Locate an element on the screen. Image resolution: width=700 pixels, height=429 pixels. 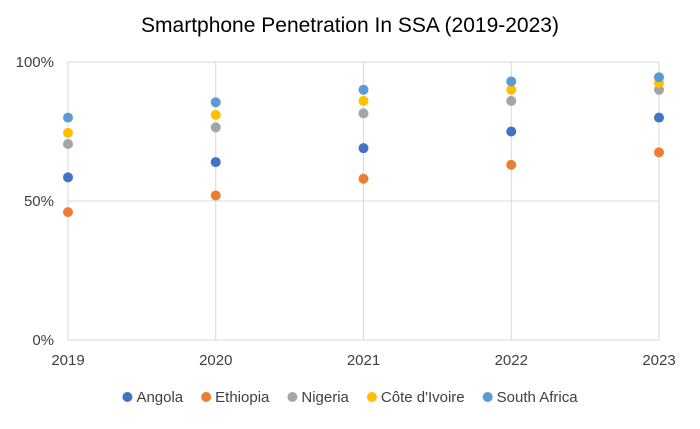
series-c-te-d-ivoire is located at coordinates (363, 107).